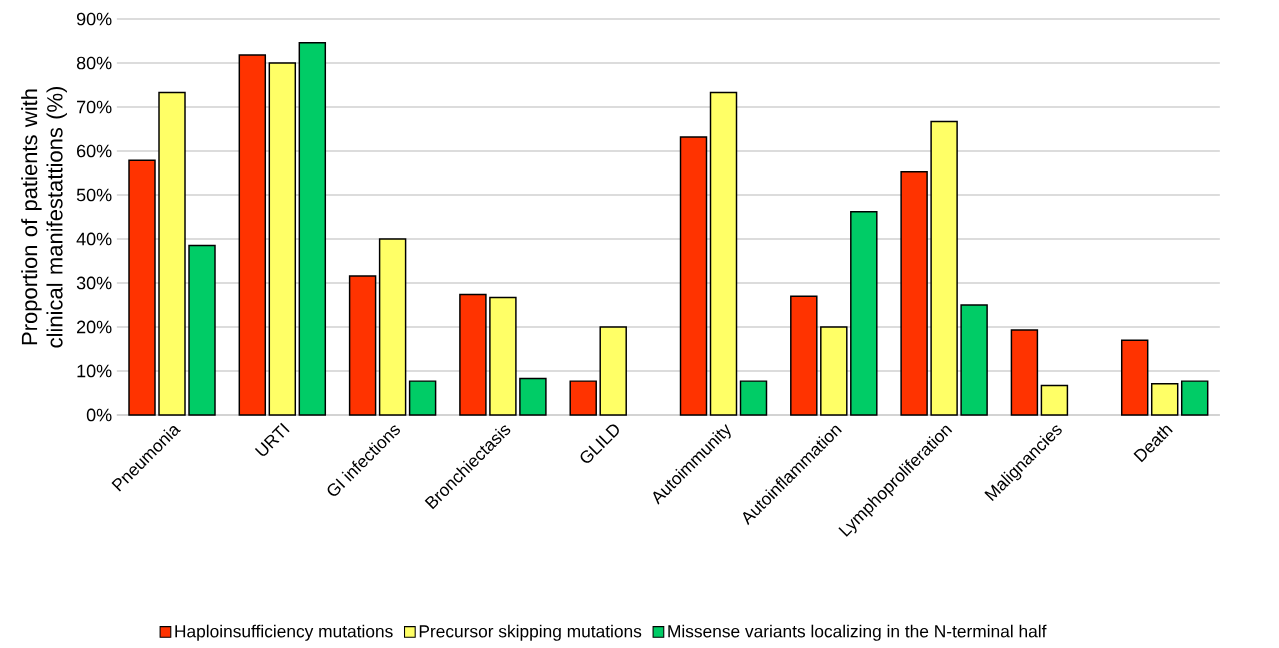 This screenshot has width=1279, height=648. What do you see at coordinates (99, 415) in the screenshot?
I see `y-tick-label: 0%` at bounding box center [99, 415].